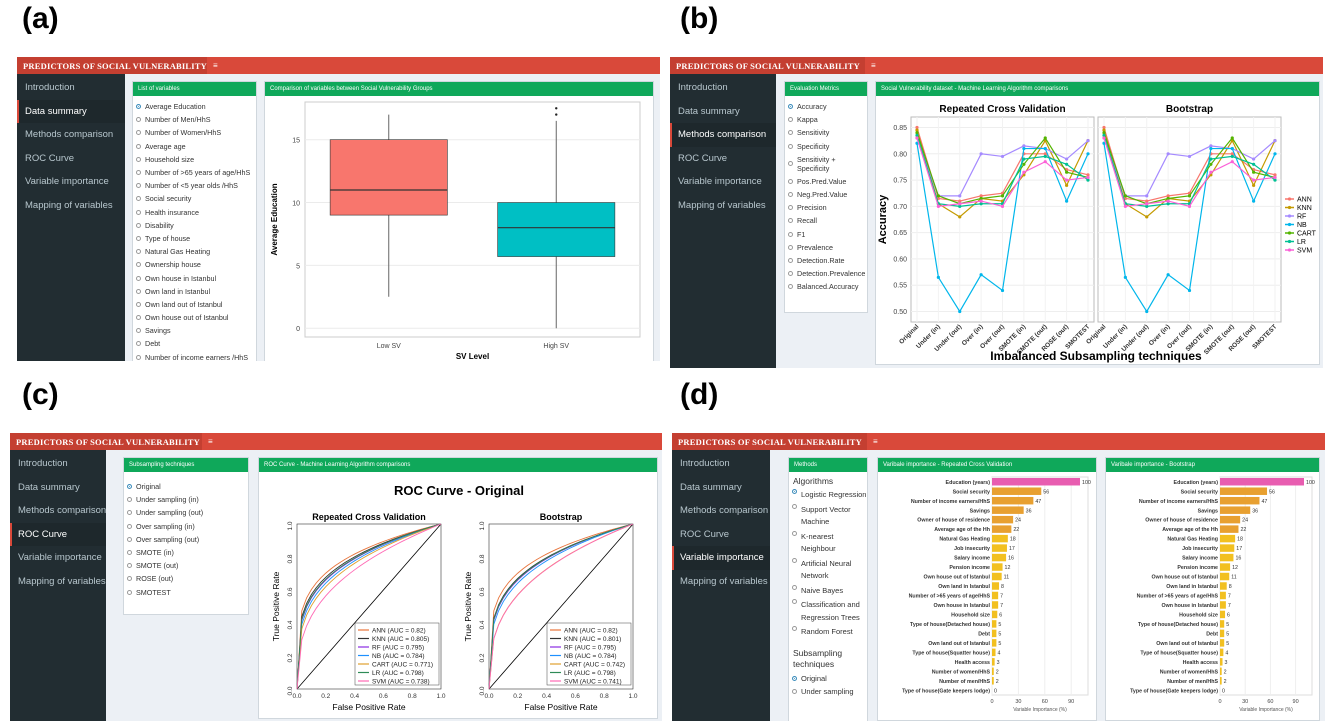 The width and height of the screenshot is (1325, 721). Describe the element at coordinates (196, 225) in the screenshot. I see `radio-option: Disability` at that location.